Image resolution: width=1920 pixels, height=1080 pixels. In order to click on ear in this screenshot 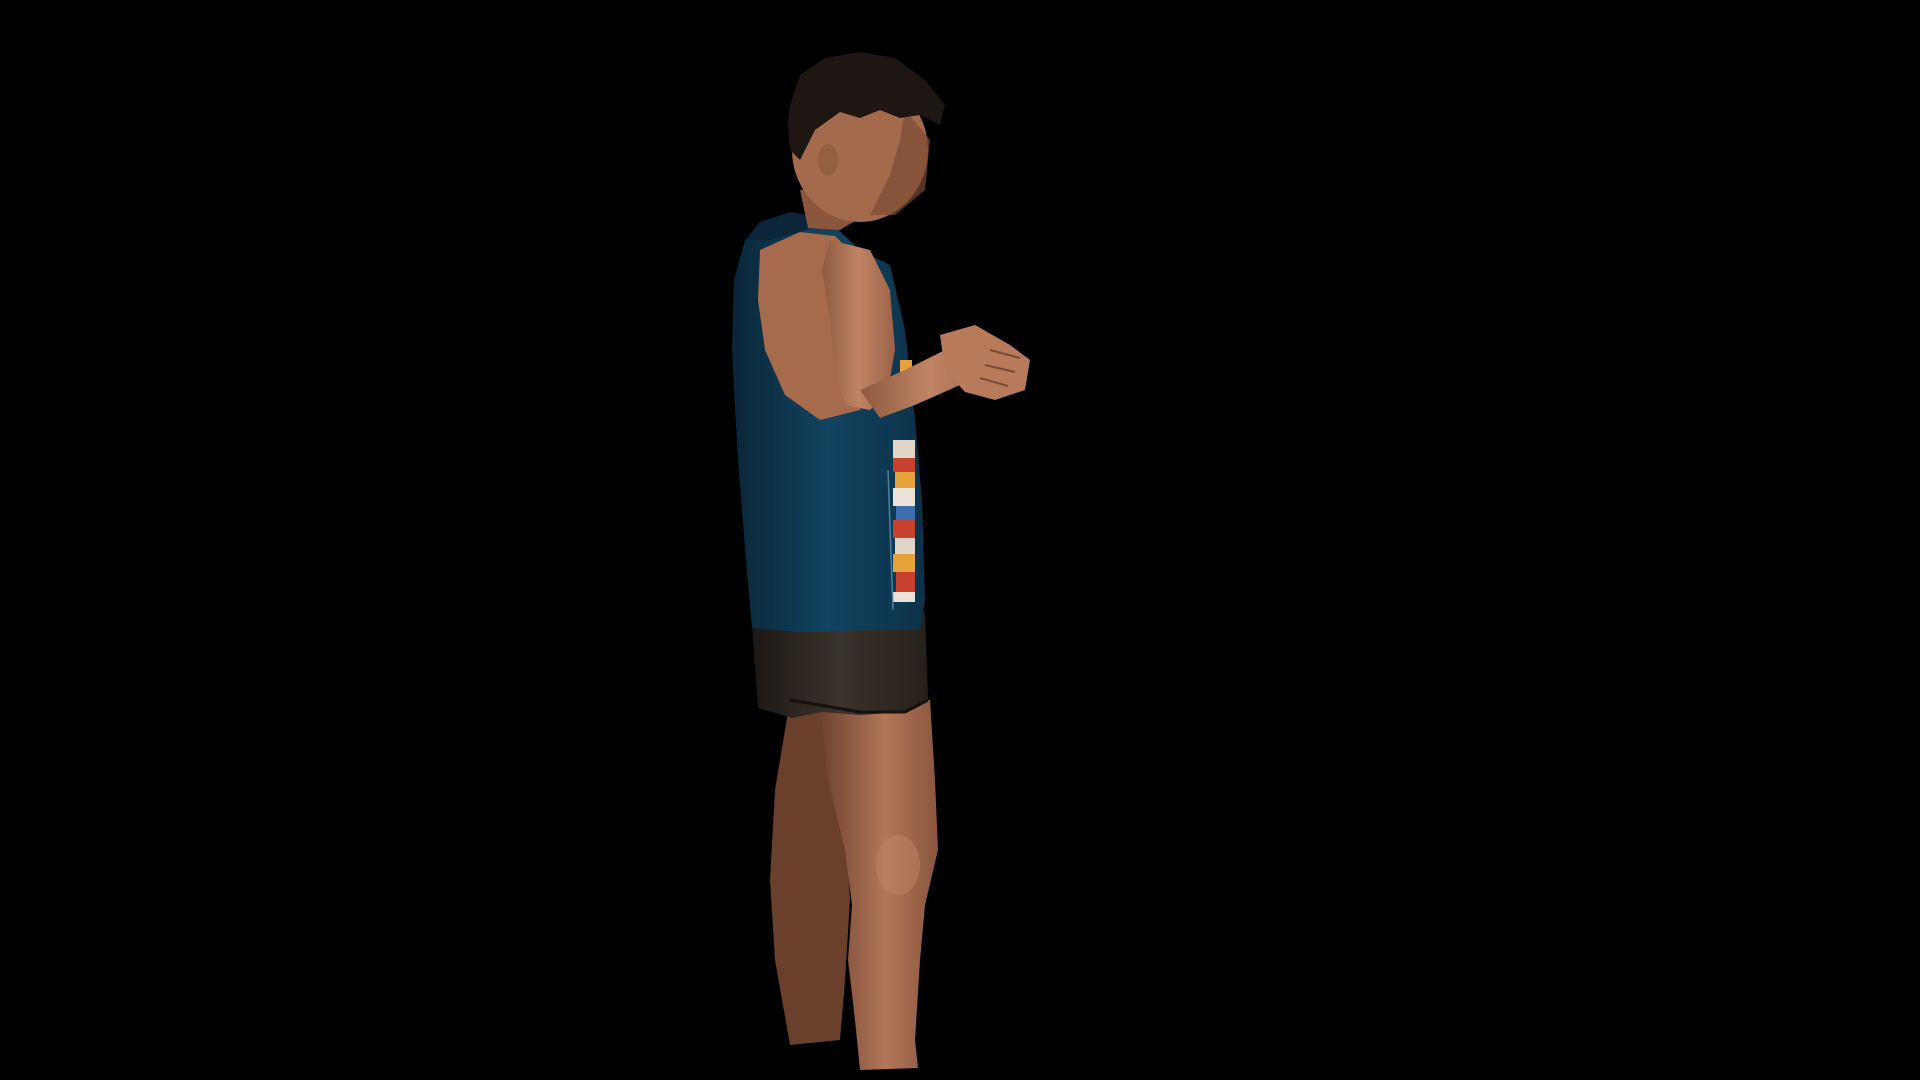, I will do `click(828, 160)`.